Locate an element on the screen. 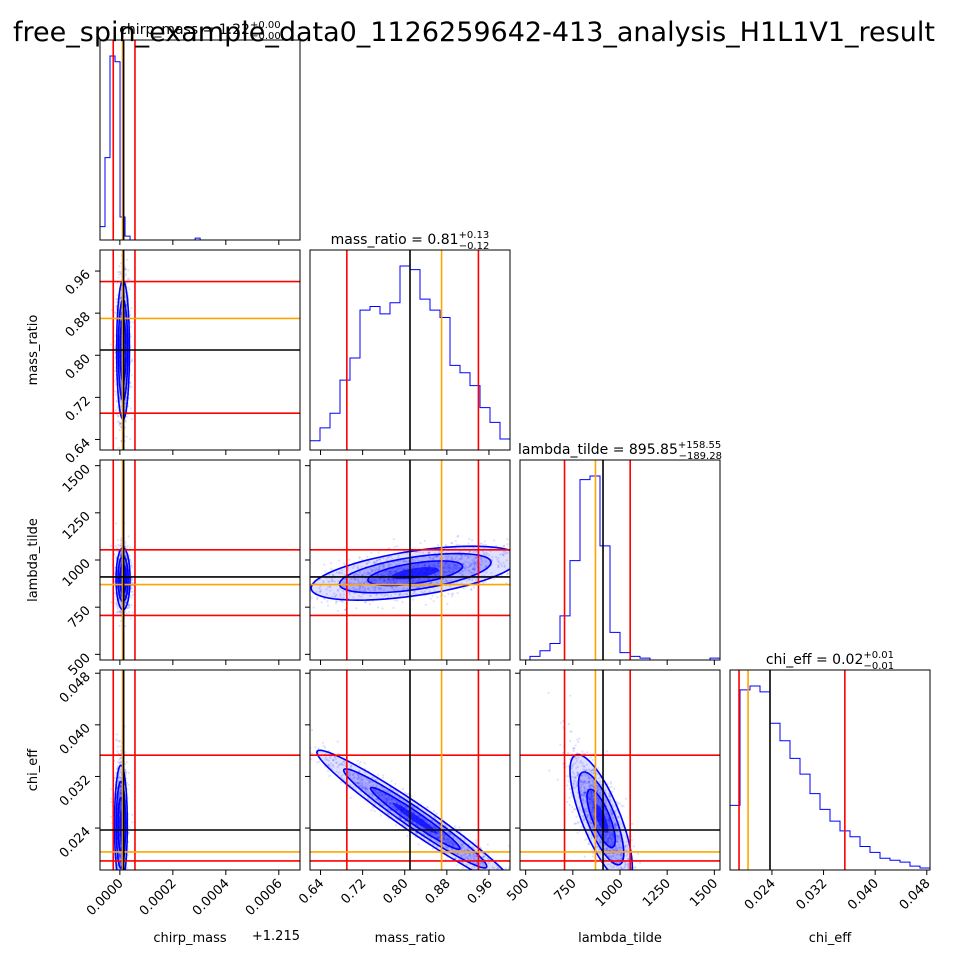  y-tick-label-mass_ratio: 0.88 is located at coordinates (78, 324).